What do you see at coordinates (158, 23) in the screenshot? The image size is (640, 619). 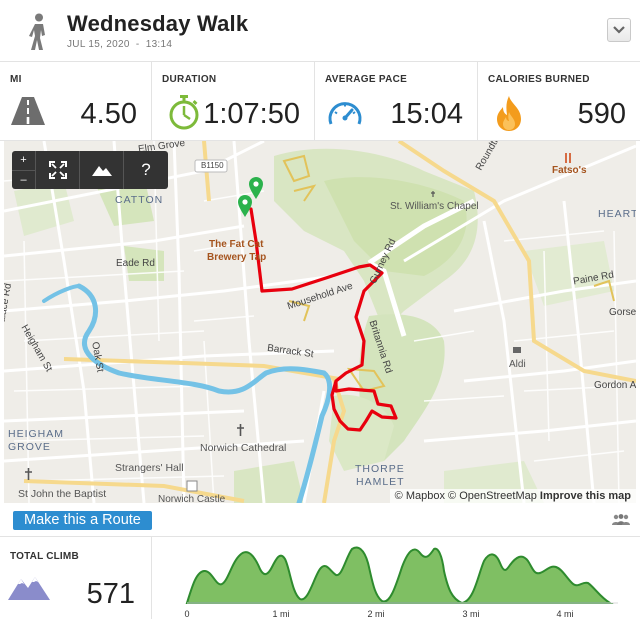 I see `activity-title: Wednesday Walk` at bounding box center [158, 23].